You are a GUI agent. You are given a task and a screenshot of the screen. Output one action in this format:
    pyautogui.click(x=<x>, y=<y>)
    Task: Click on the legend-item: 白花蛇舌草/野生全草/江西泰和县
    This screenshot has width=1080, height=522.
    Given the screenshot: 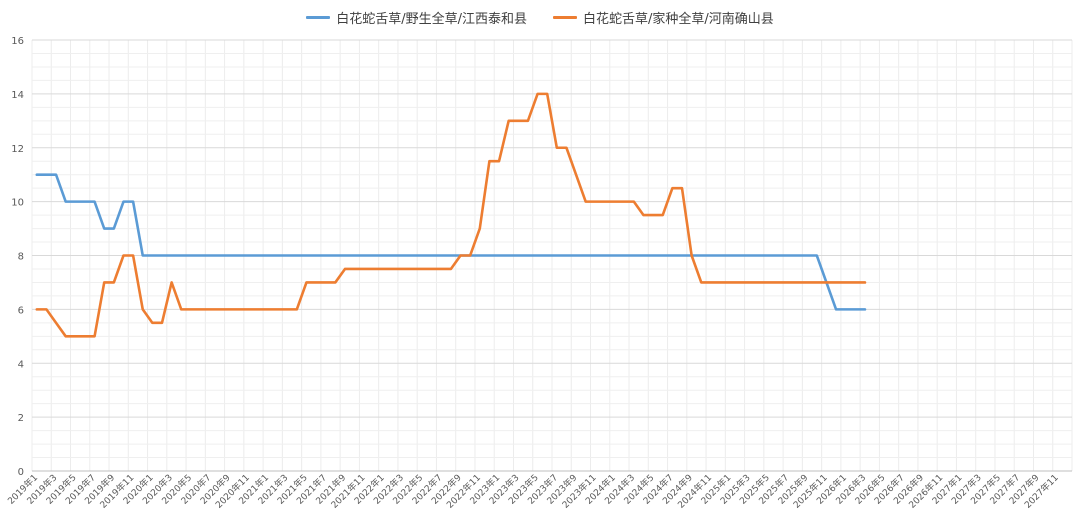 What is the action you would take?
    pyautogui.click(x=416, y=17)
    